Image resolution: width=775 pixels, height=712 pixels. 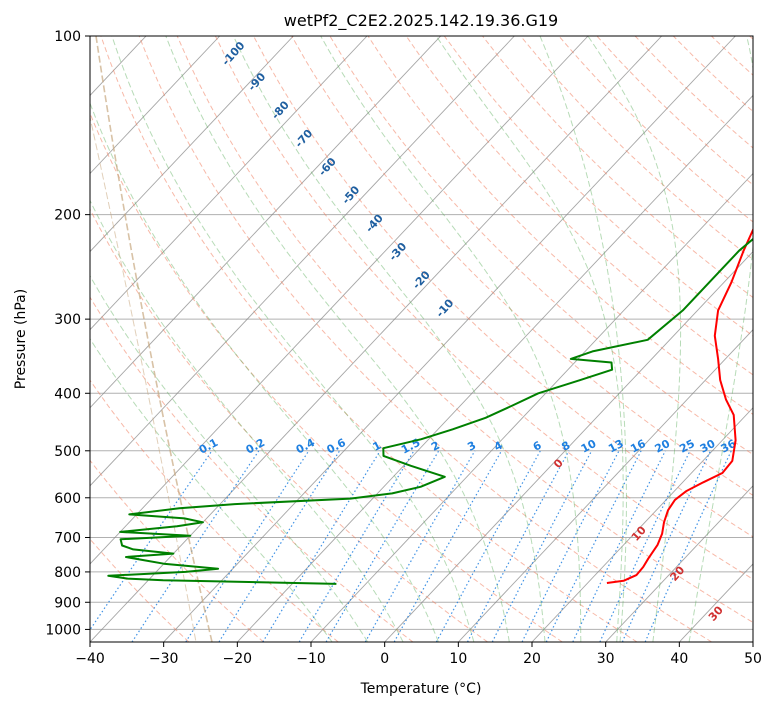 What do you see at coordinates (753, 659) in the screenshot?
I see `x-tick-label: 50` at bounding box center [753, 659].